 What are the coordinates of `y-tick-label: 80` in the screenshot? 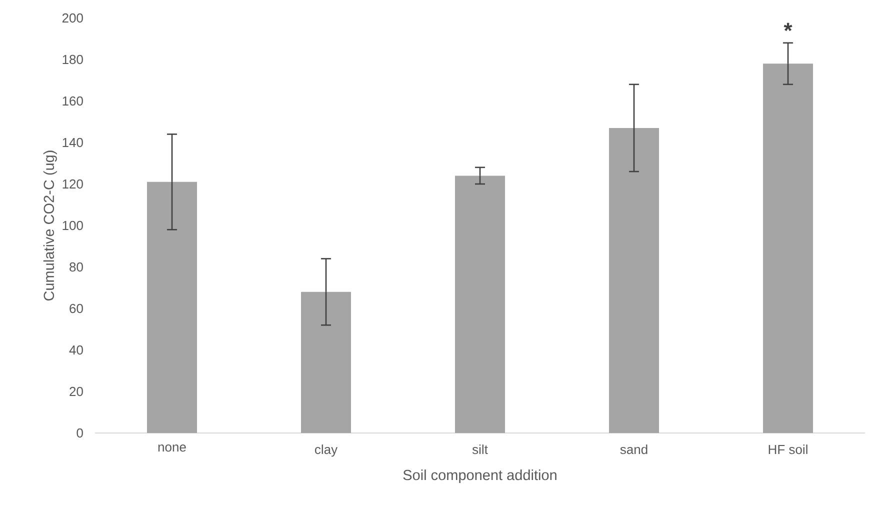 It's located at (76, 267).